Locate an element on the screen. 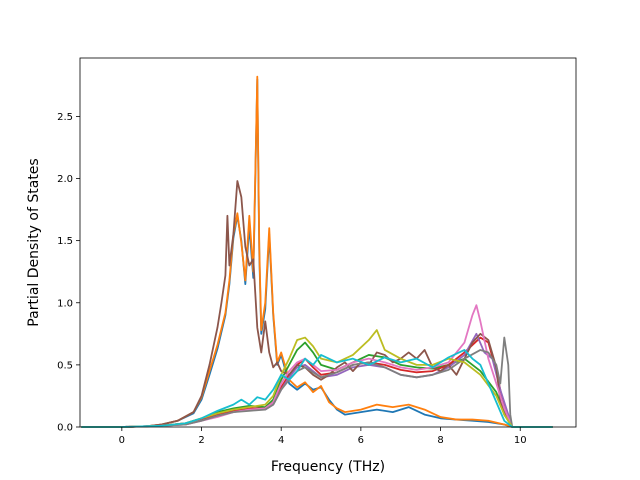  y-tick-label: 2.5 is located at coordinates (65, 117).